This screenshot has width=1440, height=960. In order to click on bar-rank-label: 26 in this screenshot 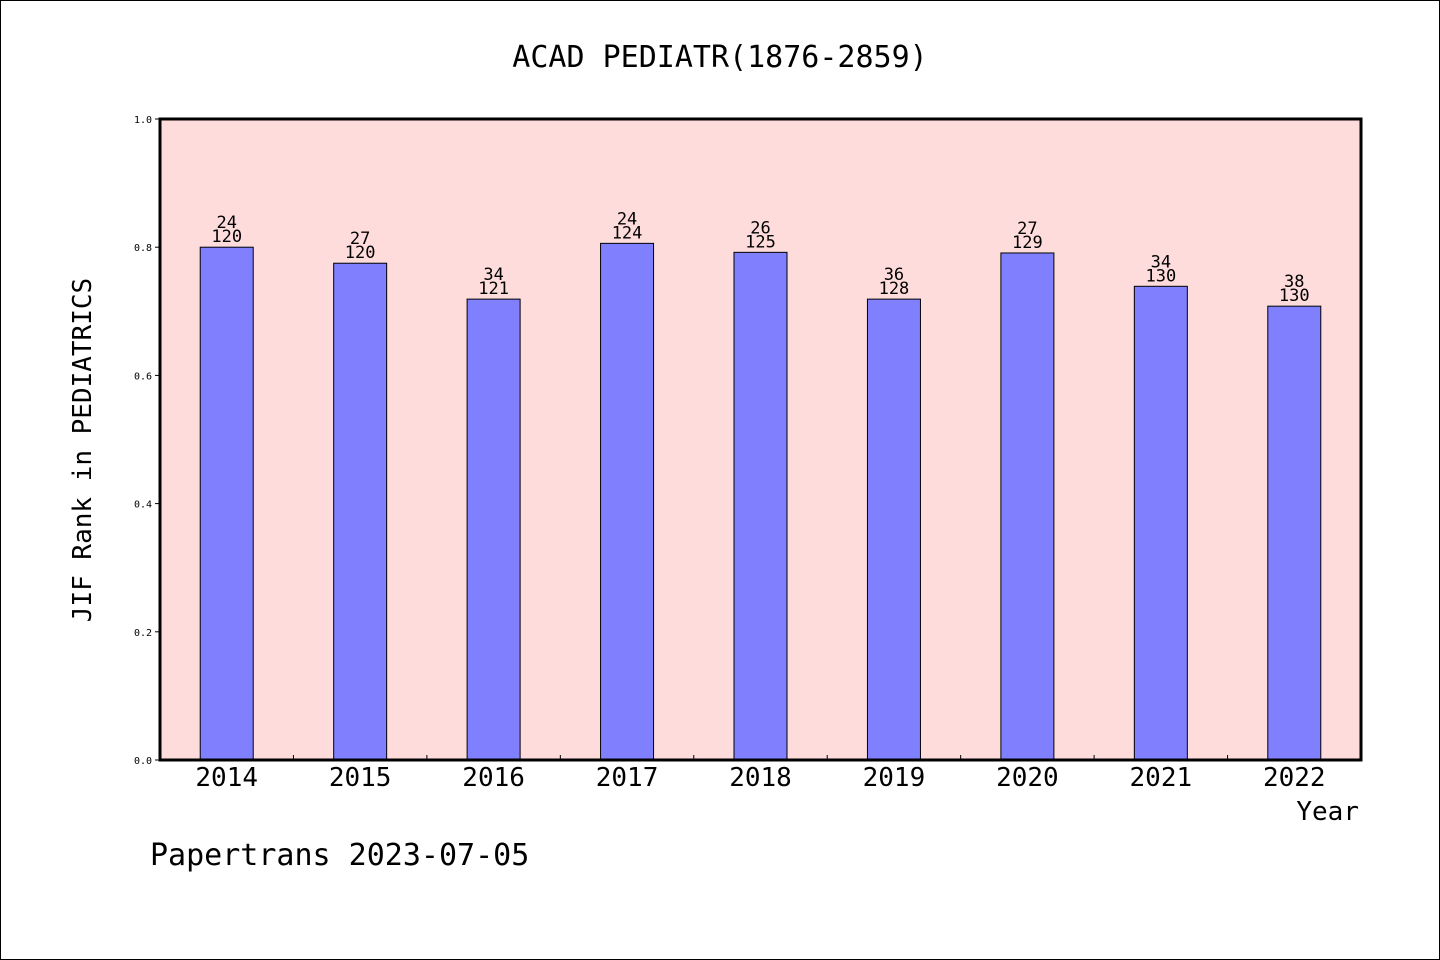, I will do `click(760, 228)`.